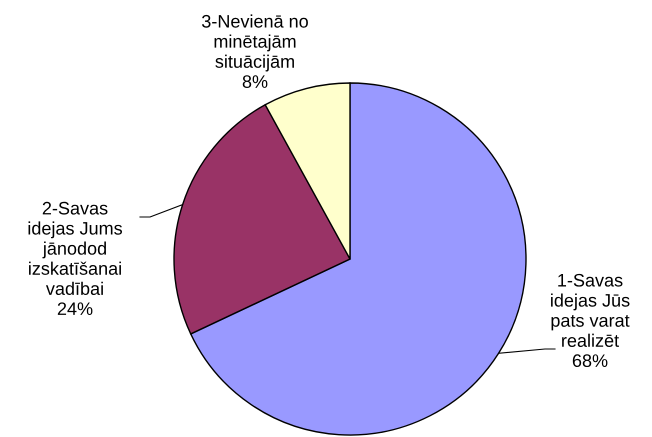 The height and width of the screenshot is (437, 652). Describe the element at coordinates (75, 248) in the screenshot. I see `slice-label: 2-Savas idejas Jums jānodod izskatīšanai vadībai` at that location.